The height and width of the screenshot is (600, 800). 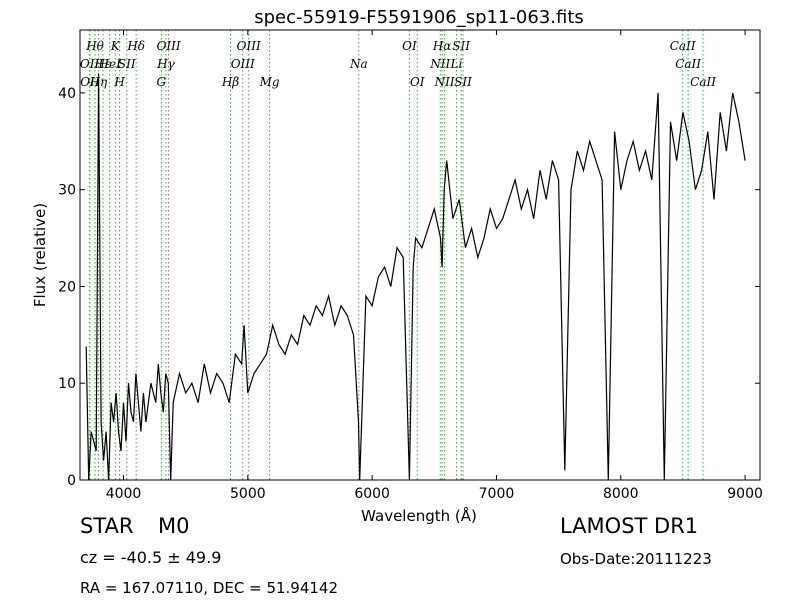 What do you see at coordinates (409, 46) in the screenshot?
I see `marker-label-18: OI` at bounding box center [409, 46].